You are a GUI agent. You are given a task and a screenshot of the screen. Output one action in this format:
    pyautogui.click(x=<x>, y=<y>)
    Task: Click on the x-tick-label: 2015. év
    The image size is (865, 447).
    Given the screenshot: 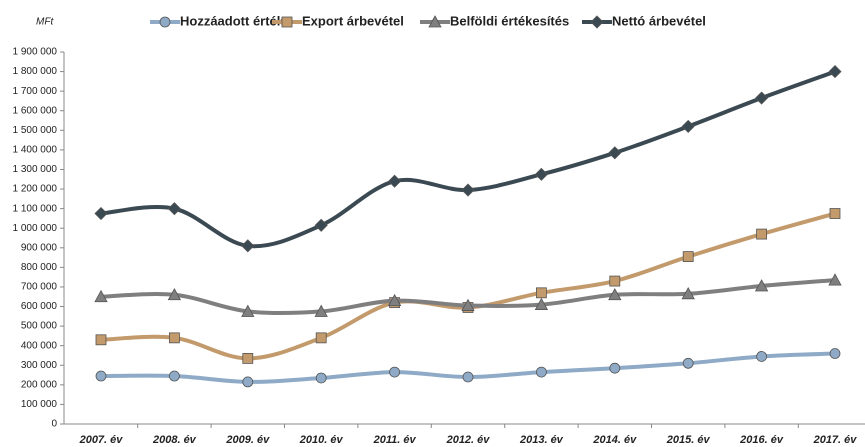 What is the action you would take?
    pyautogui.click(x=688, y=440)
    